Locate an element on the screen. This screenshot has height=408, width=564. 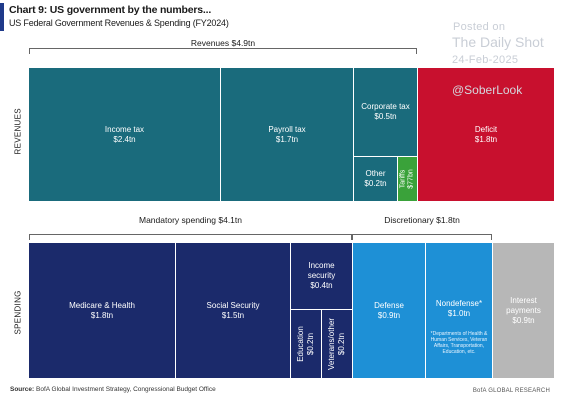
education-label: Education is located at coordinates (300, 344).